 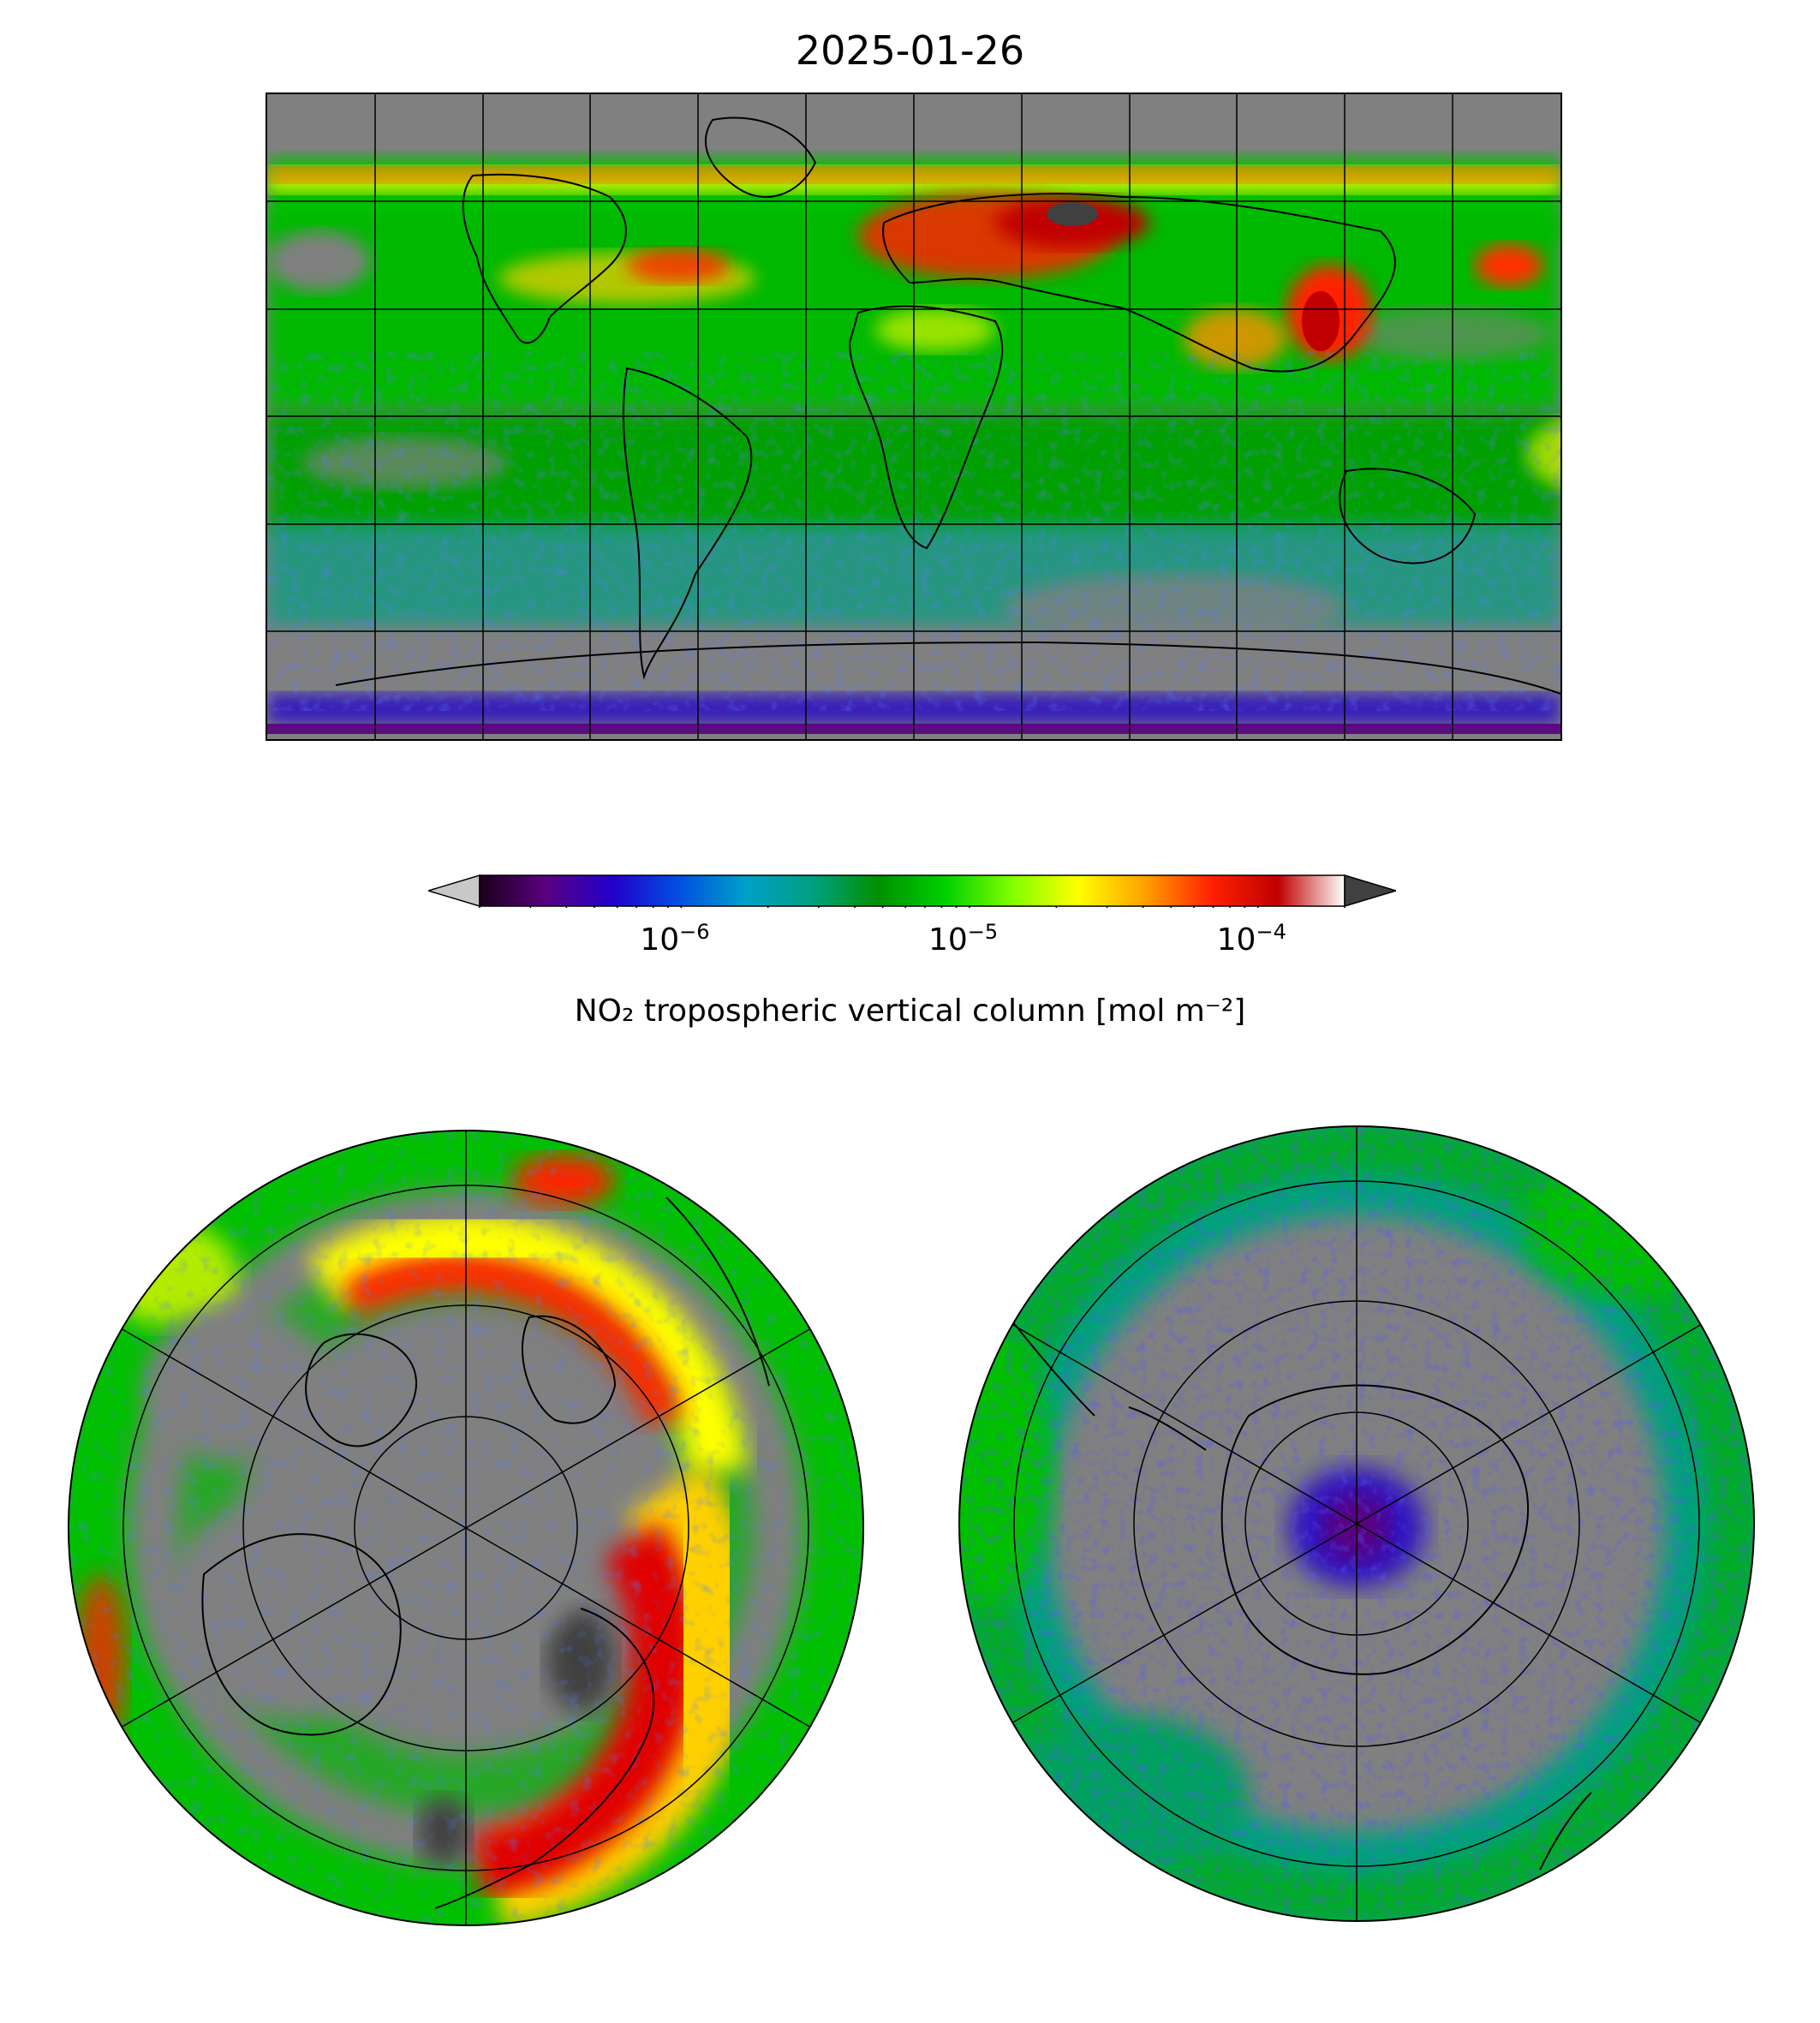 What do you see at coordinates (1370, 891) in the screenshot?
I see `colorbar-over-extend` at bounding box center [1370, 891].